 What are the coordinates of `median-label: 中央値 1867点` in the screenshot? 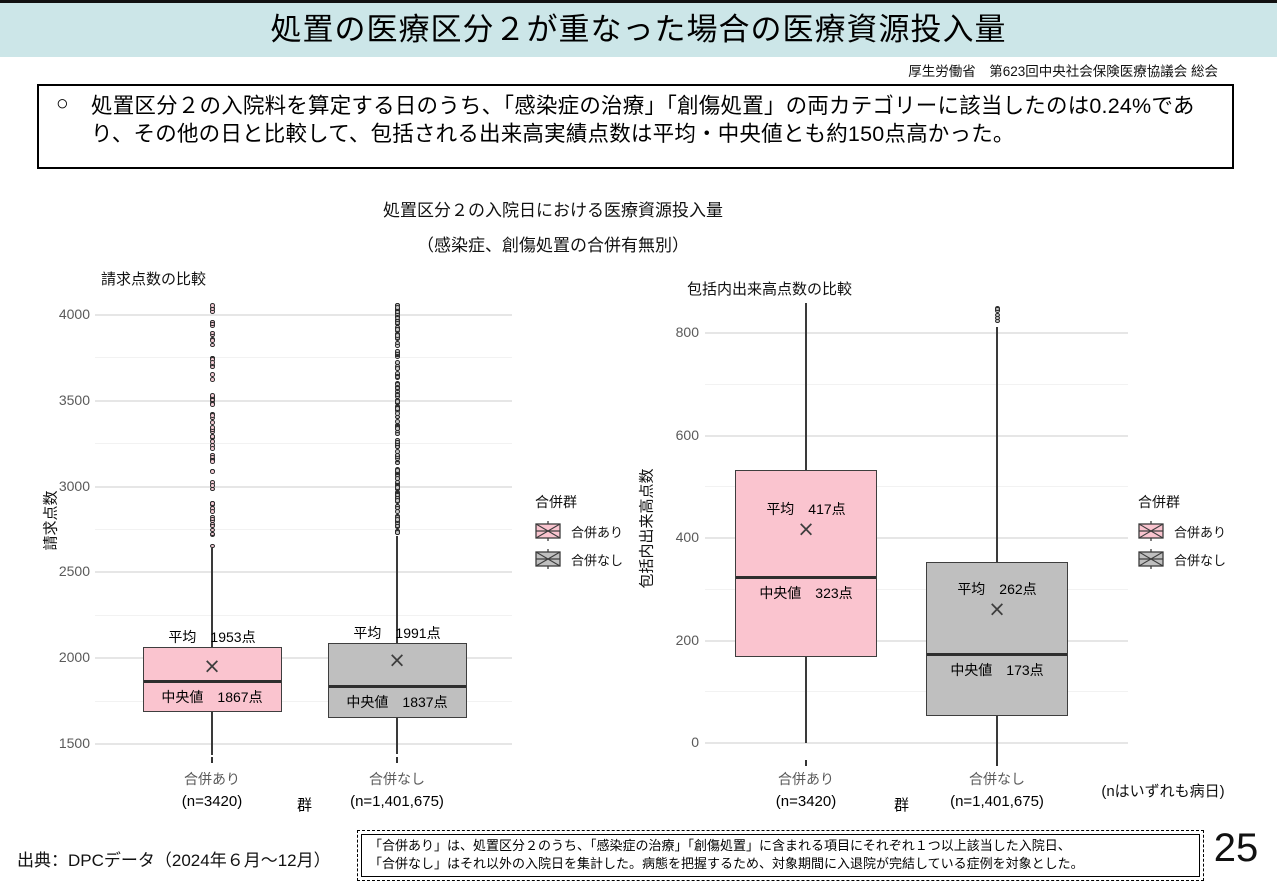 It's located at (212, 697).